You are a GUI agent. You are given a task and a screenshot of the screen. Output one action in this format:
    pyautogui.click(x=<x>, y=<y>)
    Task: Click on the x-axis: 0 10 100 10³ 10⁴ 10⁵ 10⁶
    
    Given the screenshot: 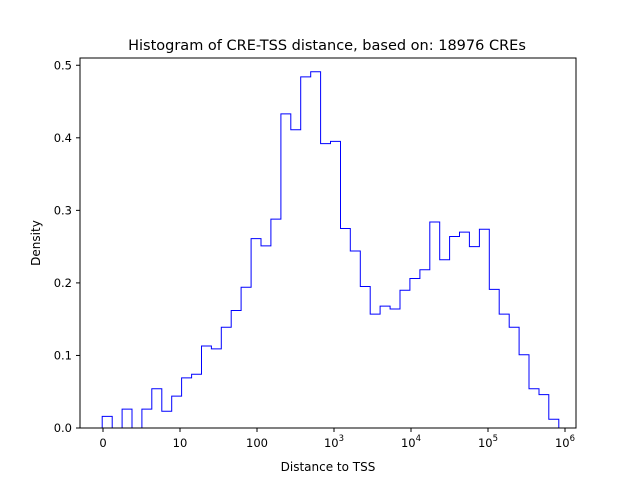 What is the action you would take?
    pyautogui.click(x=337, y=439)
    